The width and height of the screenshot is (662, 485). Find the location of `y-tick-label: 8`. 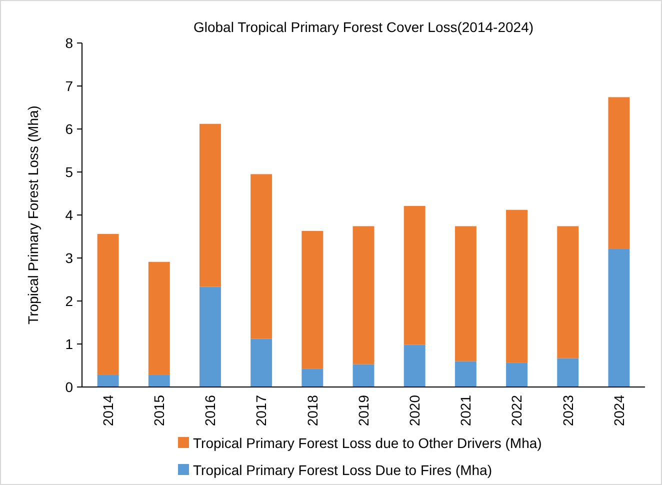

y-tick-label: 8 is located at coordinates (69, 42).